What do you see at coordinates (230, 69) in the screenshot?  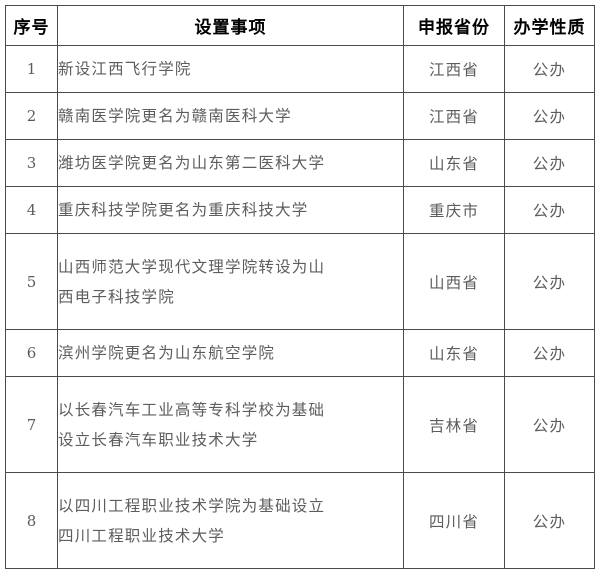 I see `cell-item: 新设江西飞行学院` at bounding box center [230, 69].